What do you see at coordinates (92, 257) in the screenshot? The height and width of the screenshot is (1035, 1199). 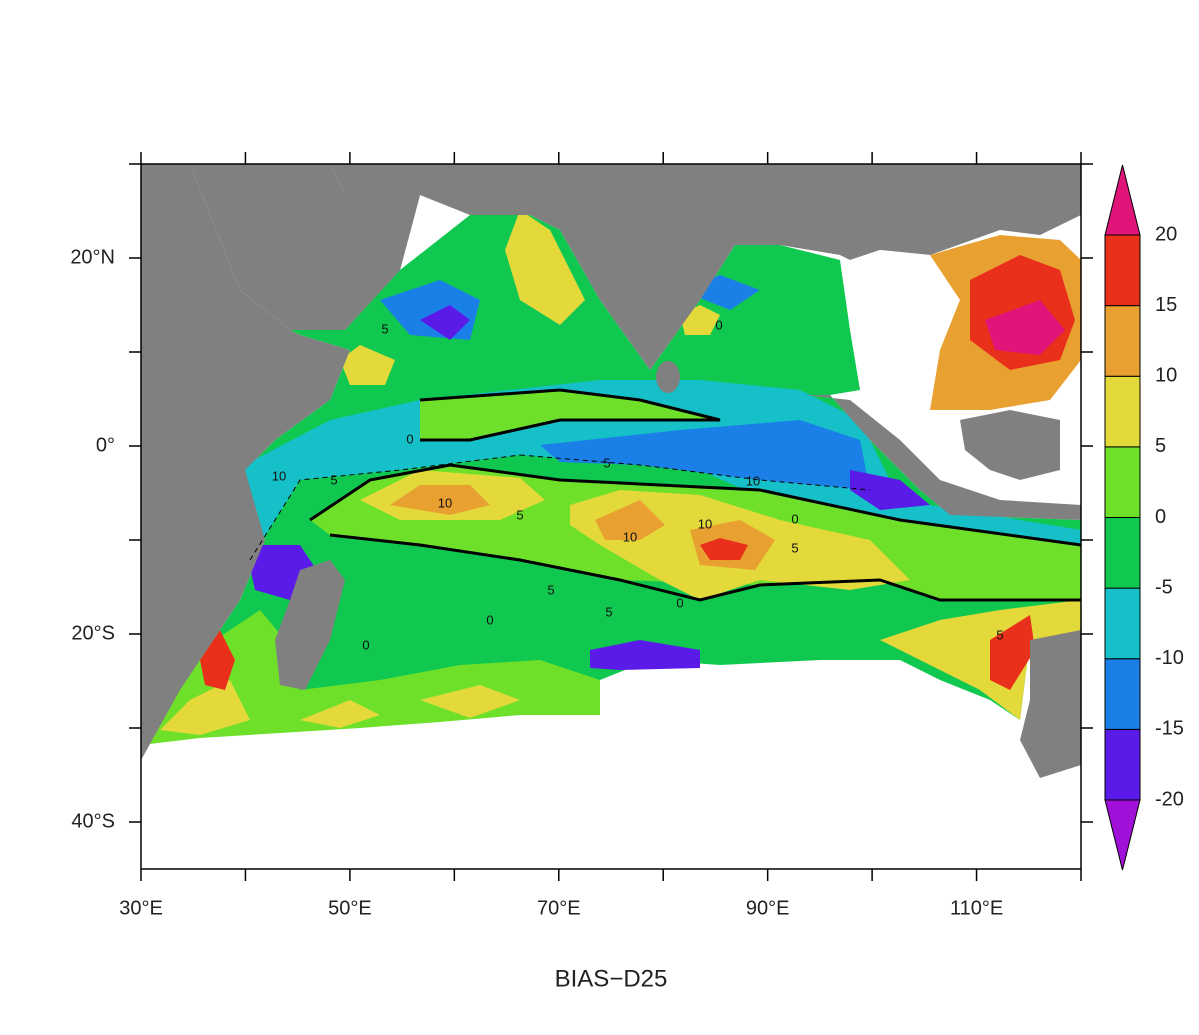 I see `y-tick-label: 20°N` at bounding box center [92, 257].